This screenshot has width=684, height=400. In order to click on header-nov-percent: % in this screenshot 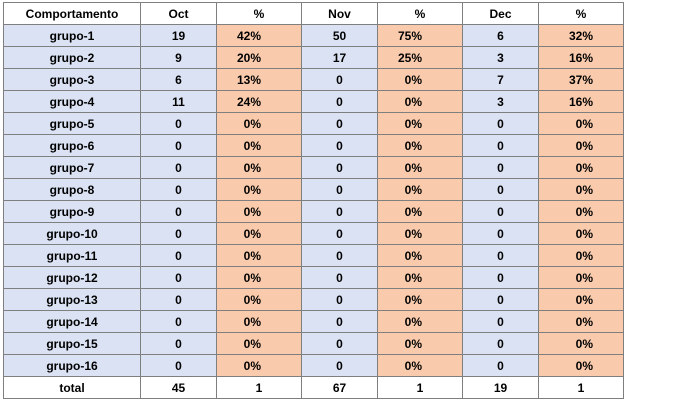, I will do `click(420, 13)`.